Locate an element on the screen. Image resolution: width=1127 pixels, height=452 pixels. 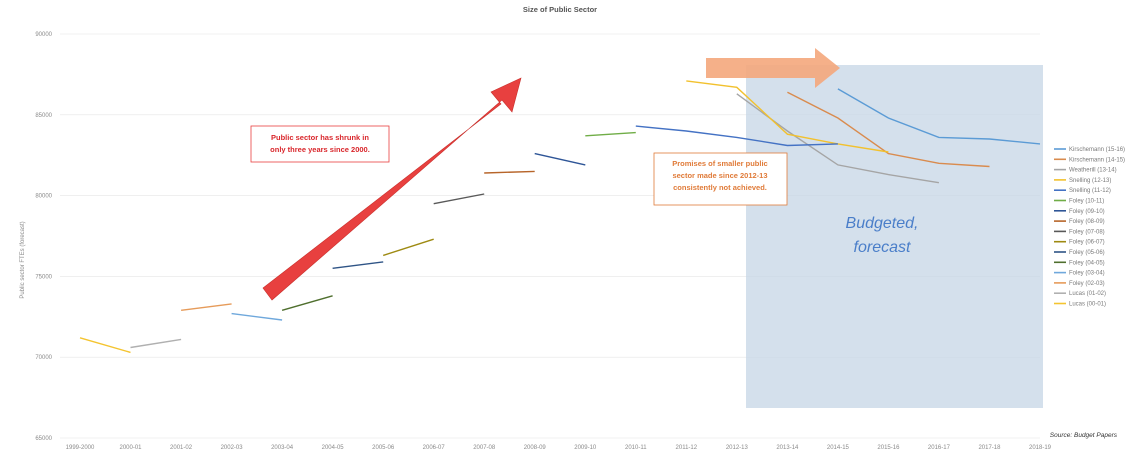
red-arrow is located at coordinates (392, 189).